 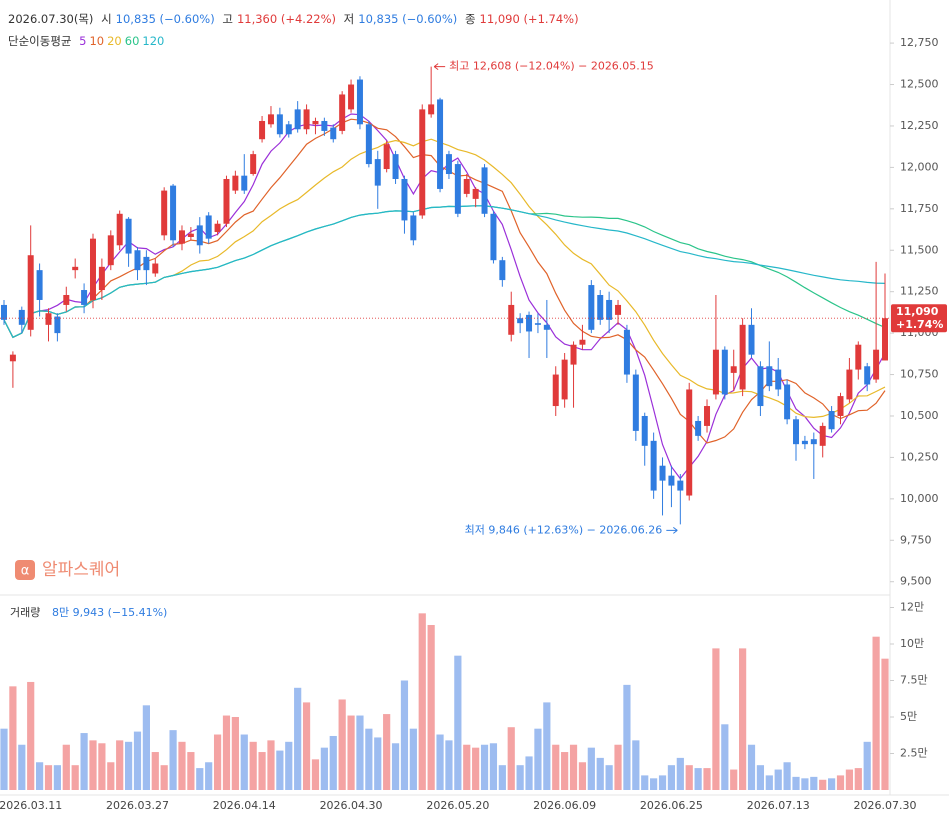 What do you see at coordinates (912, 643) in the screenshot?
I see `volume-tick-label: 10만` at bounding box center [912, 643].